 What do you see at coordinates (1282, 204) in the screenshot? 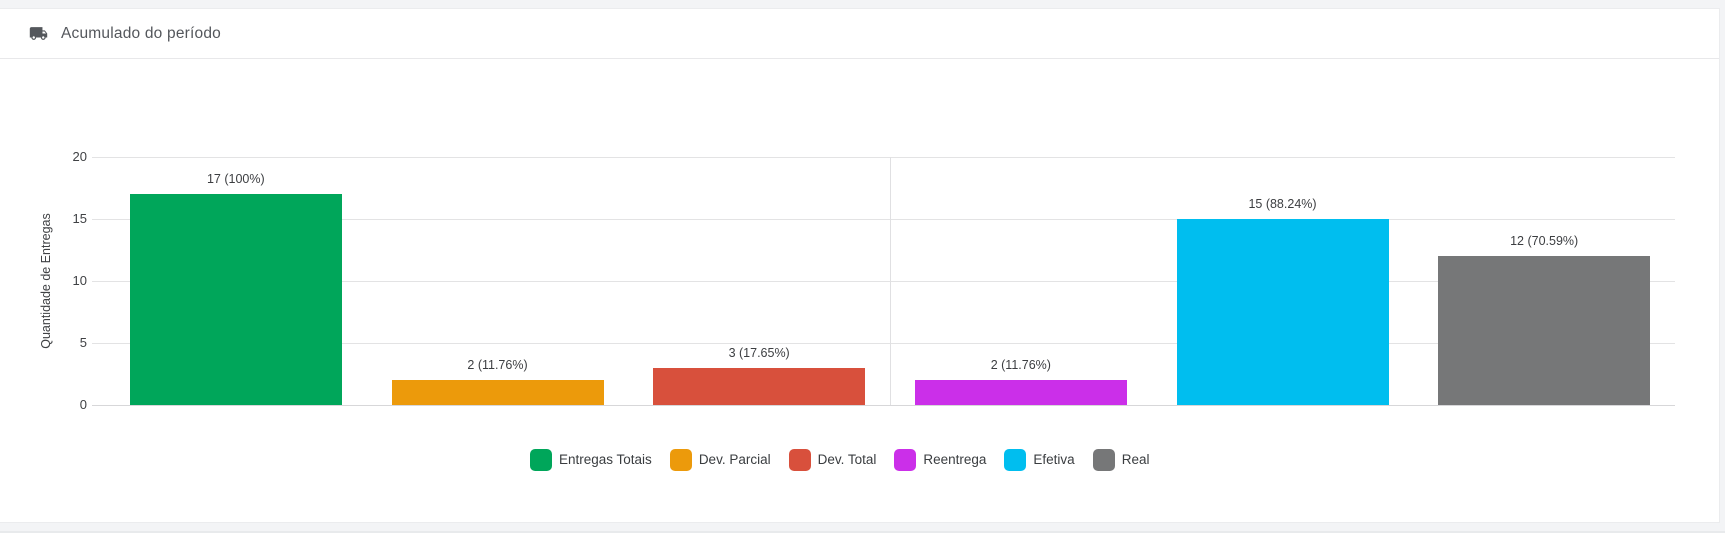
I see `bar-value-label: 15 (88.24%)` at bounding box center [1282, 204].